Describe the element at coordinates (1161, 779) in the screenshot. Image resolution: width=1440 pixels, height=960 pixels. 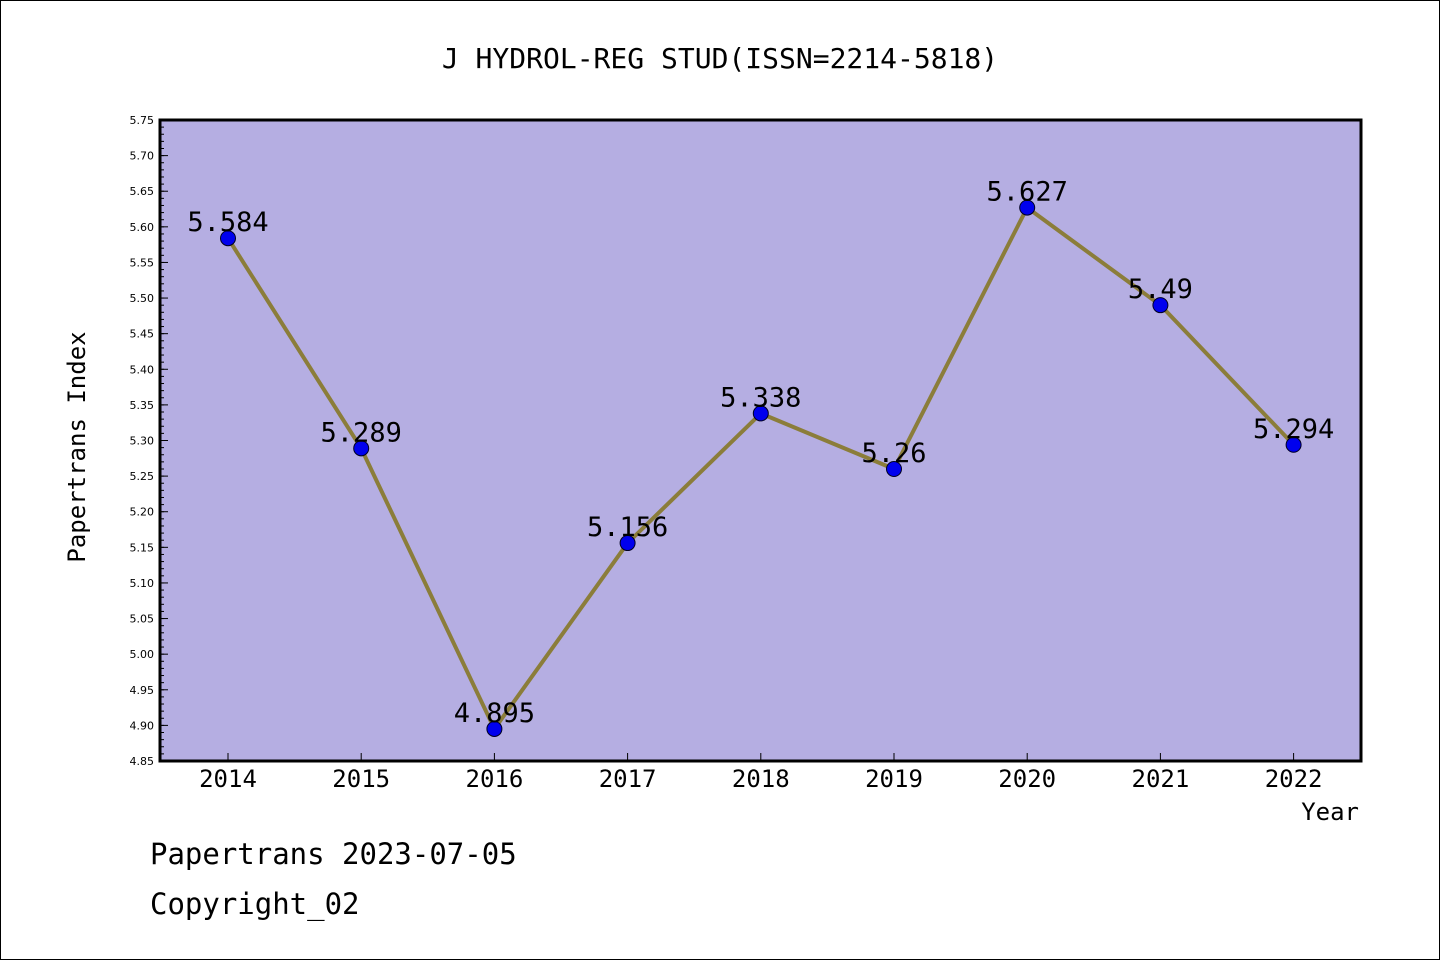
I see `x-tick-label: 2021` at that location.